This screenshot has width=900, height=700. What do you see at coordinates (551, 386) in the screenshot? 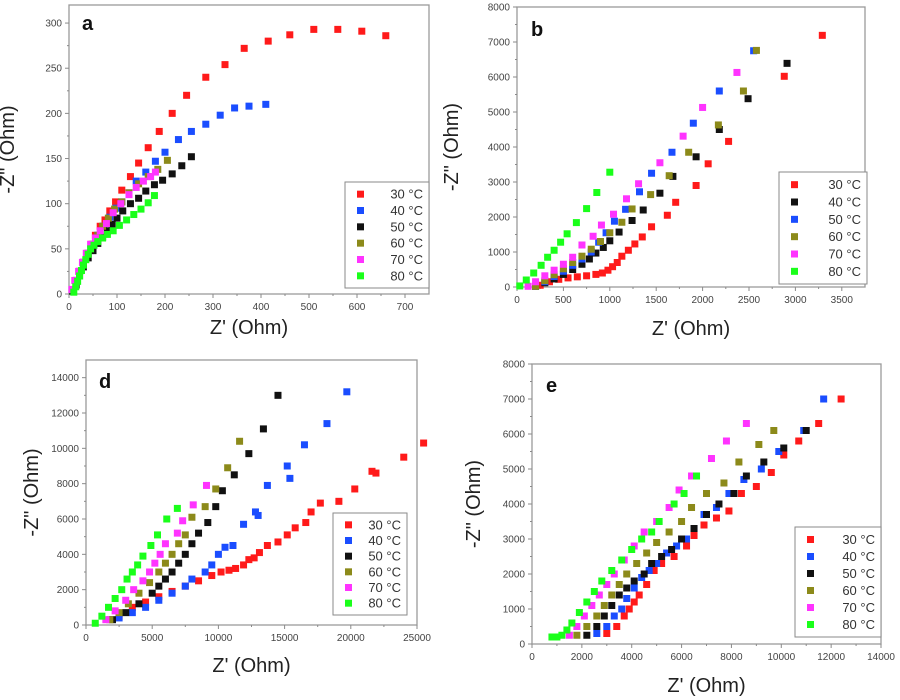
I see `panel-label: e` at bounding box center [551, 386].